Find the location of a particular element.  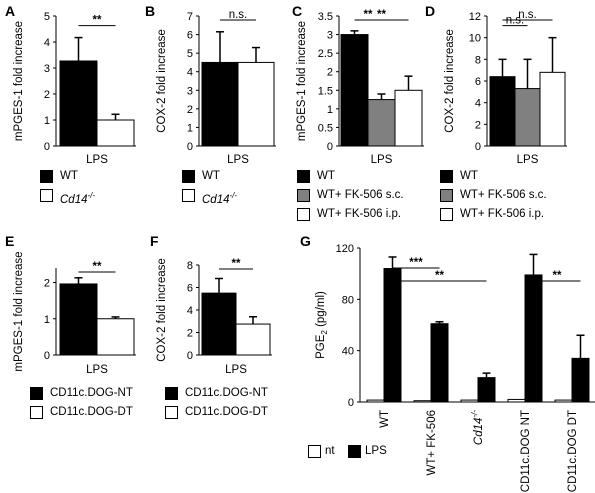

y-tick-label: 3.5 is located at coordinates (325, 17).